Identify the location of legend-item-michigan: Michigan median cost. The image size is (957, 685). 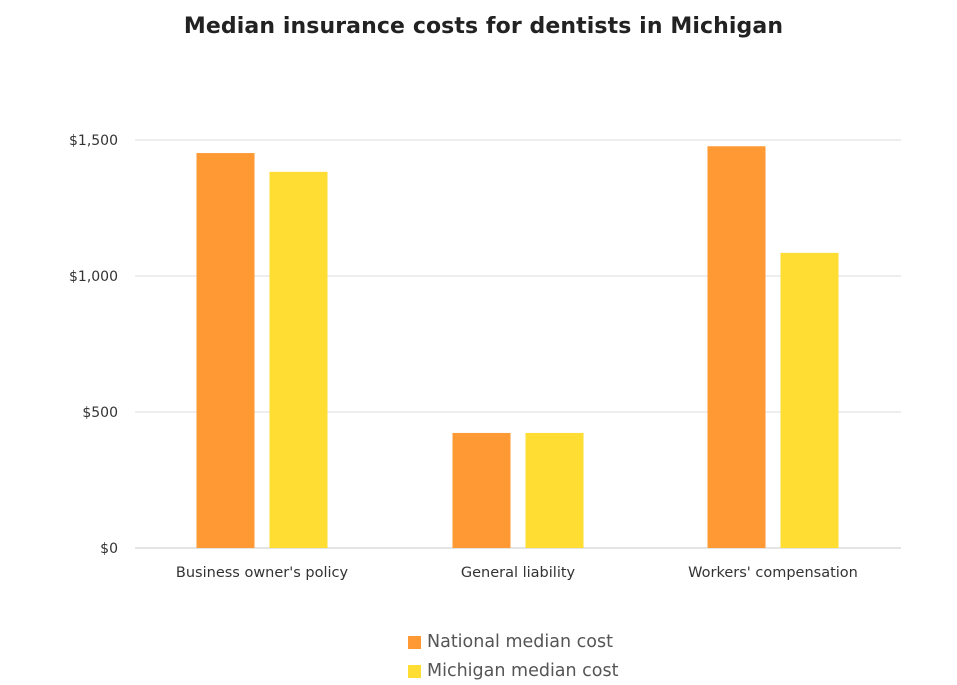
(513, 670).